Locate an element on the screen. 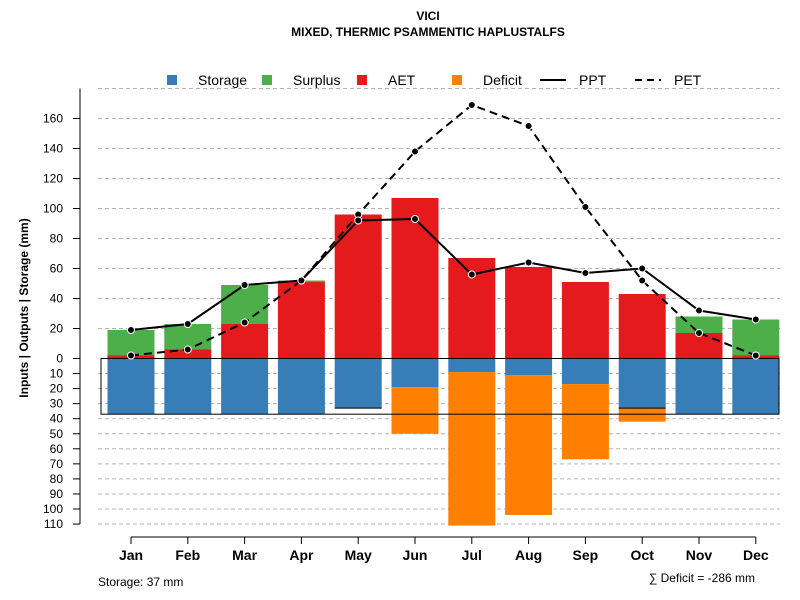  x-tick-label-may: May is located at coordinates (358, 555).